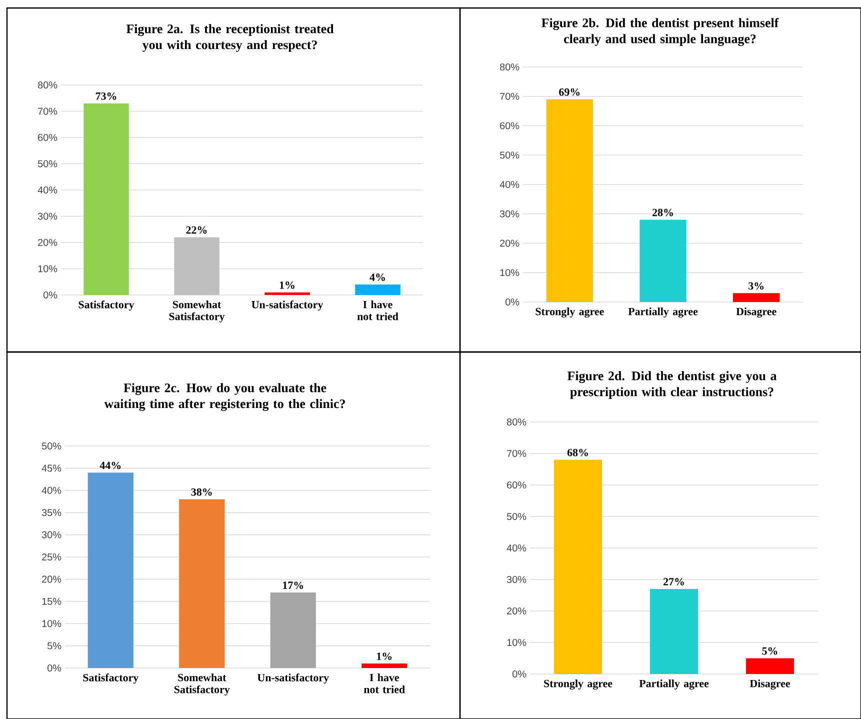 This screenshot has height=719, width=861. What do you see at coordinates (52, 468) in the screenshot?
I see `y-tick-label: 45%` at bounding box center [52, 468].